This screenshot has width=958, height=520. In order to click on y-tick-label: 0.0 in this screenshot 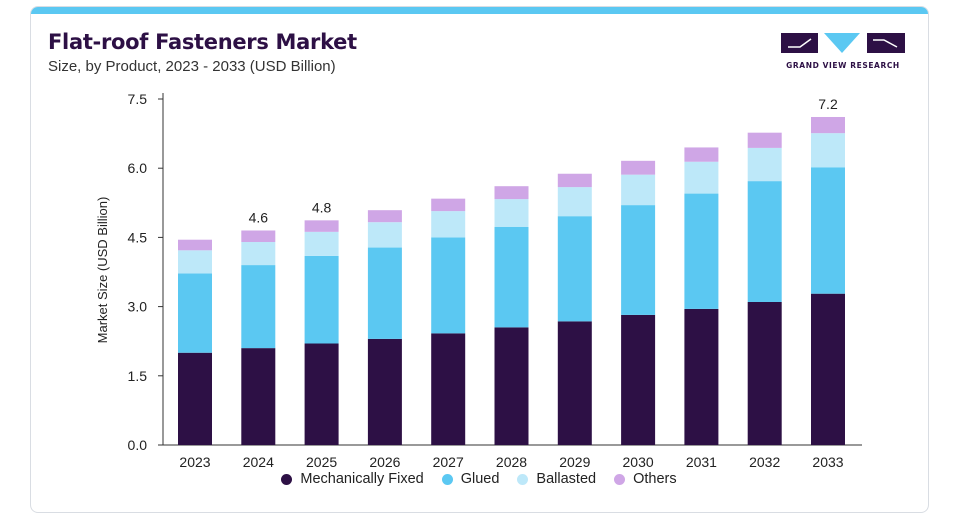, I will do `click(138, 445)`.